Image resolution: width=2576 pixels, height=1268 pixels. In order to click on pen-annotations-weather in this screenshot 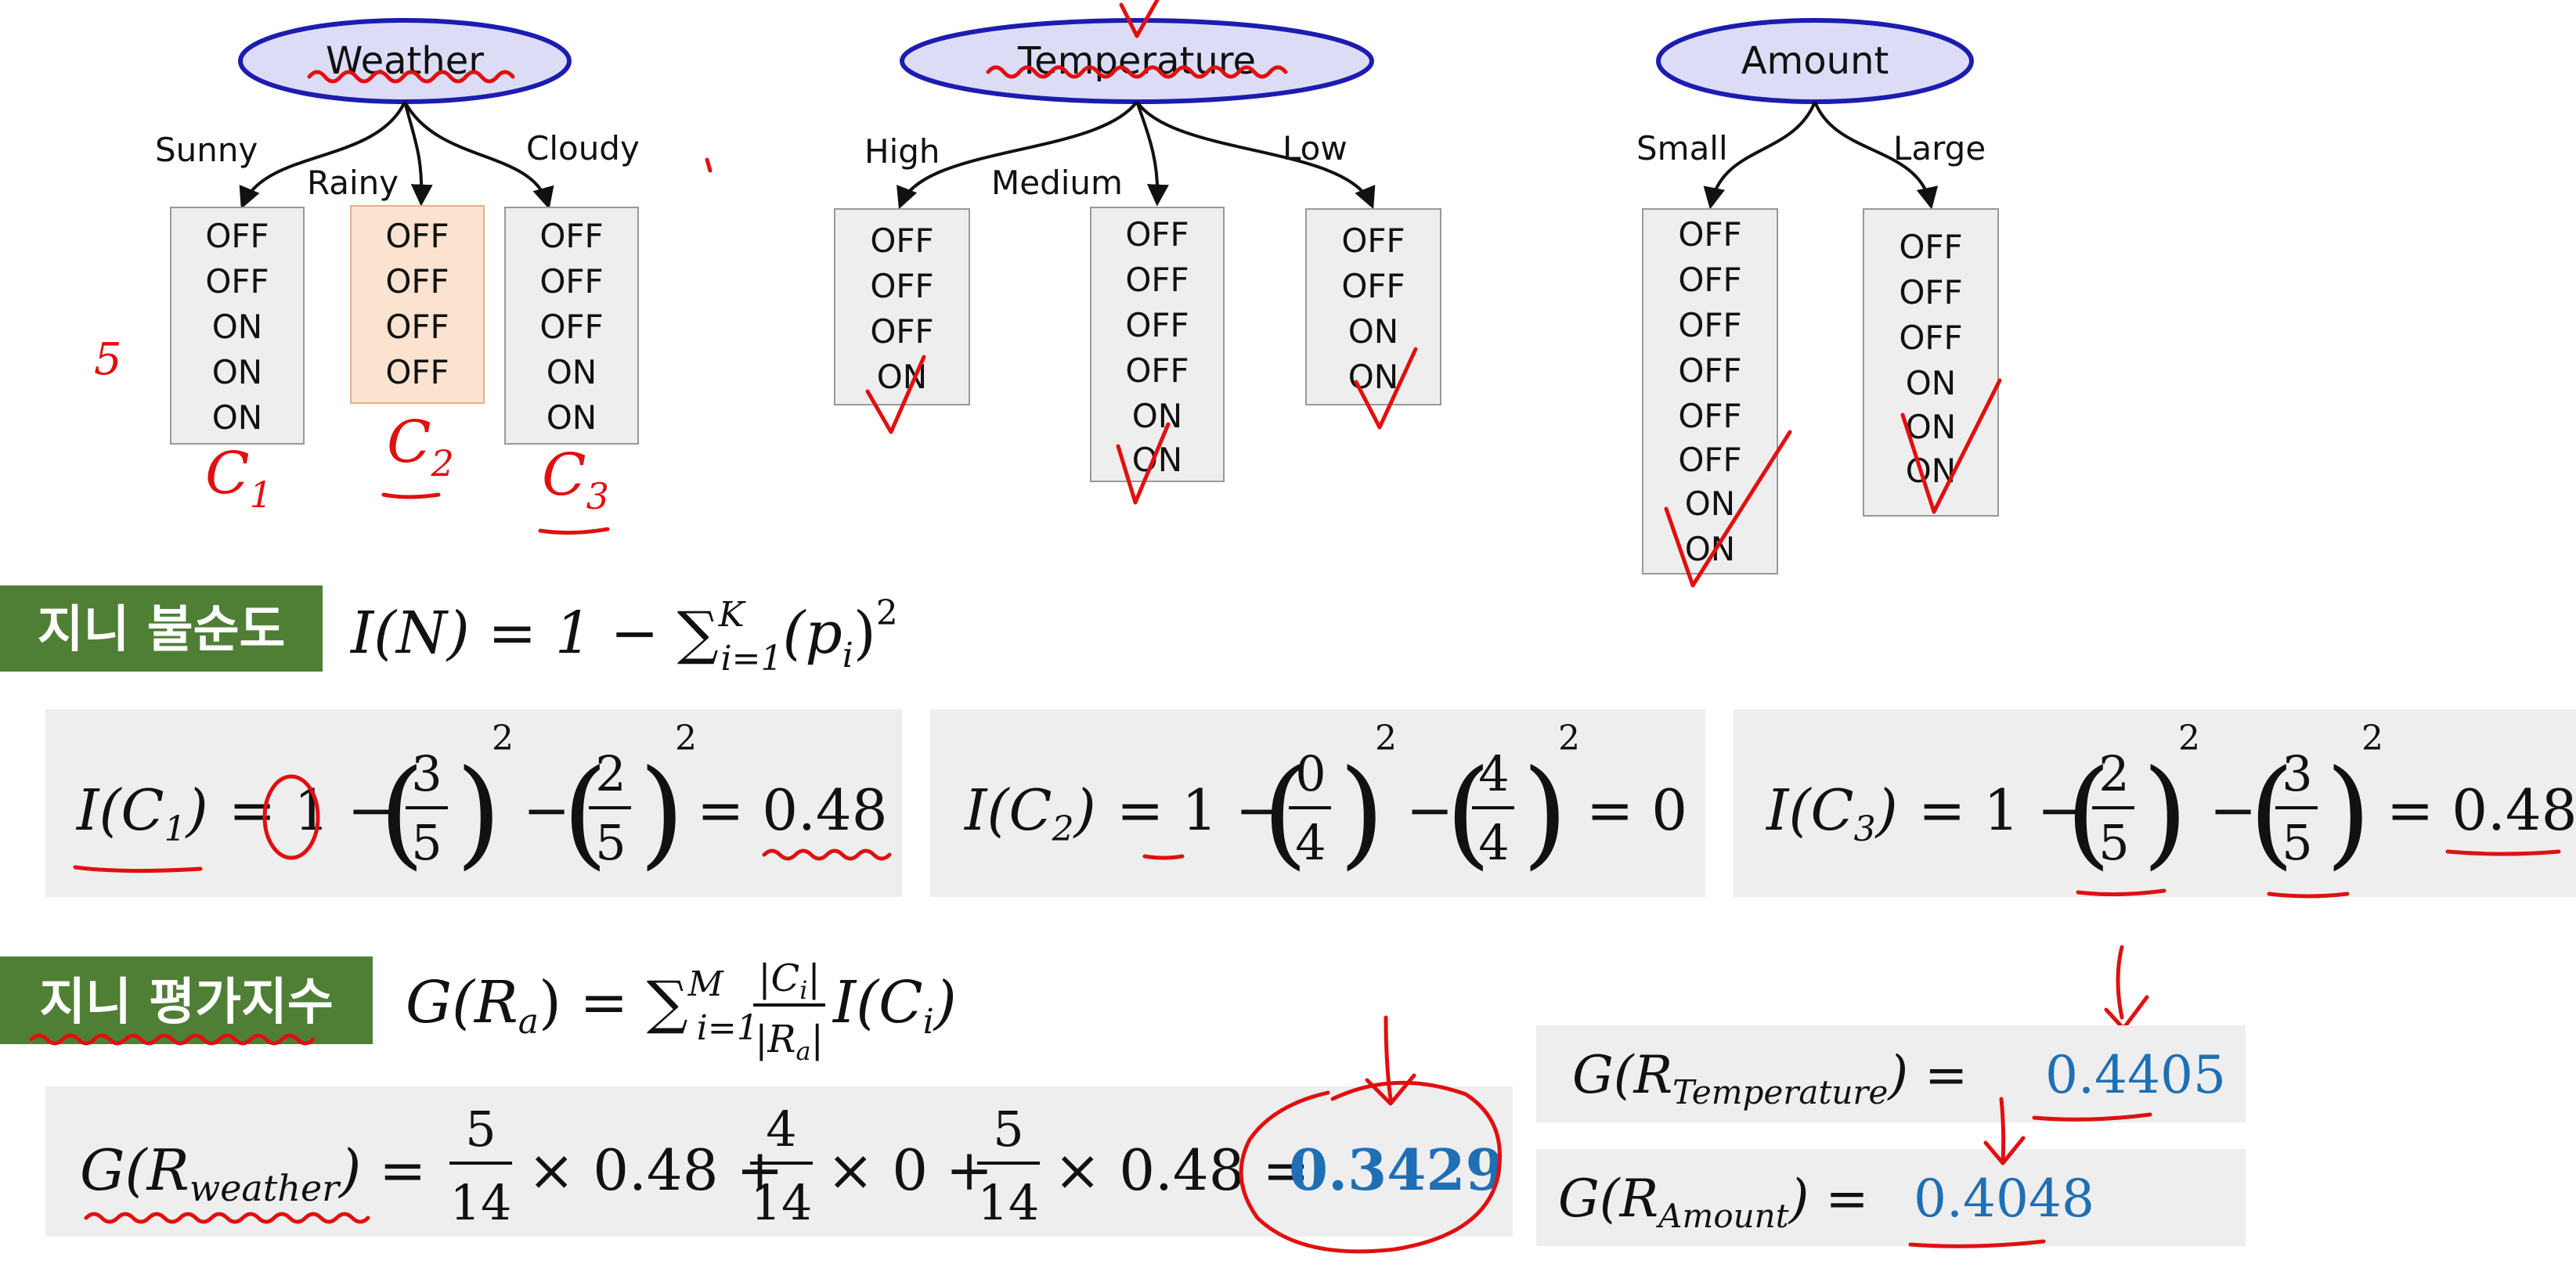, I will do `click(793, 1134)`.